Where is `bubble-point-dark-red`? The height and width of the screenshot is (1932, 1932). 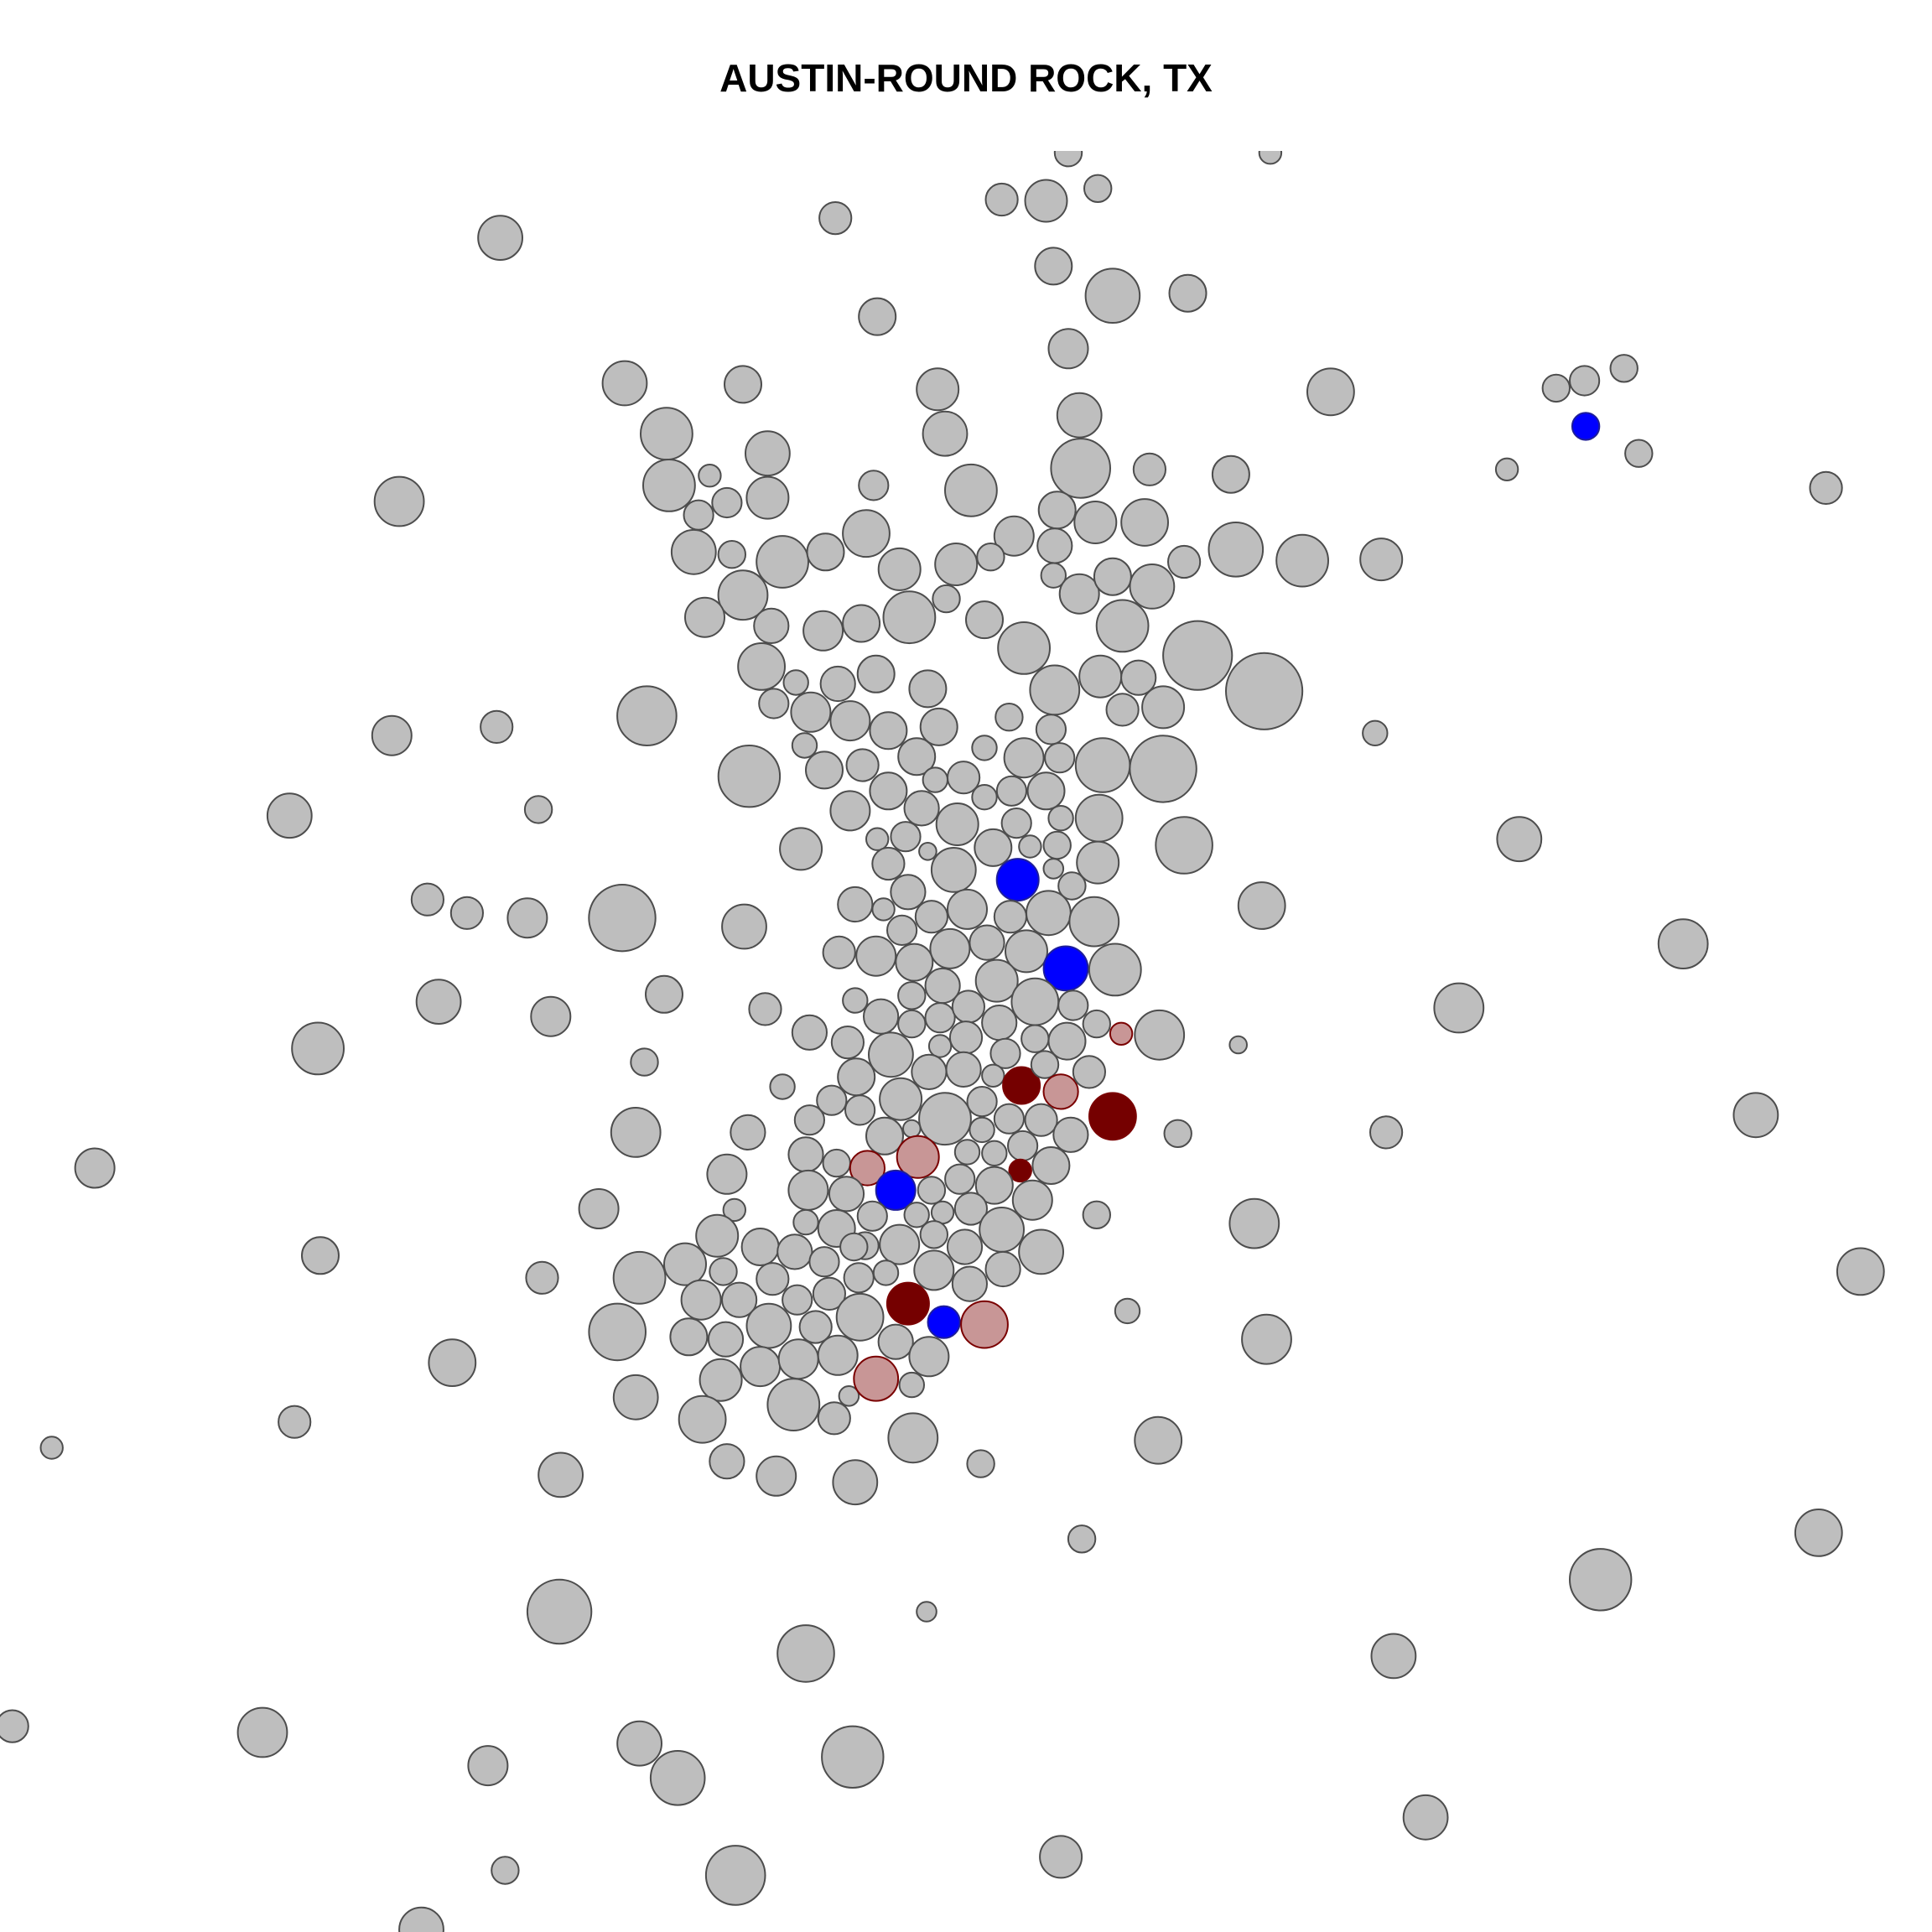
bubble-point-dark-red is located at coordinates (908, 1303).